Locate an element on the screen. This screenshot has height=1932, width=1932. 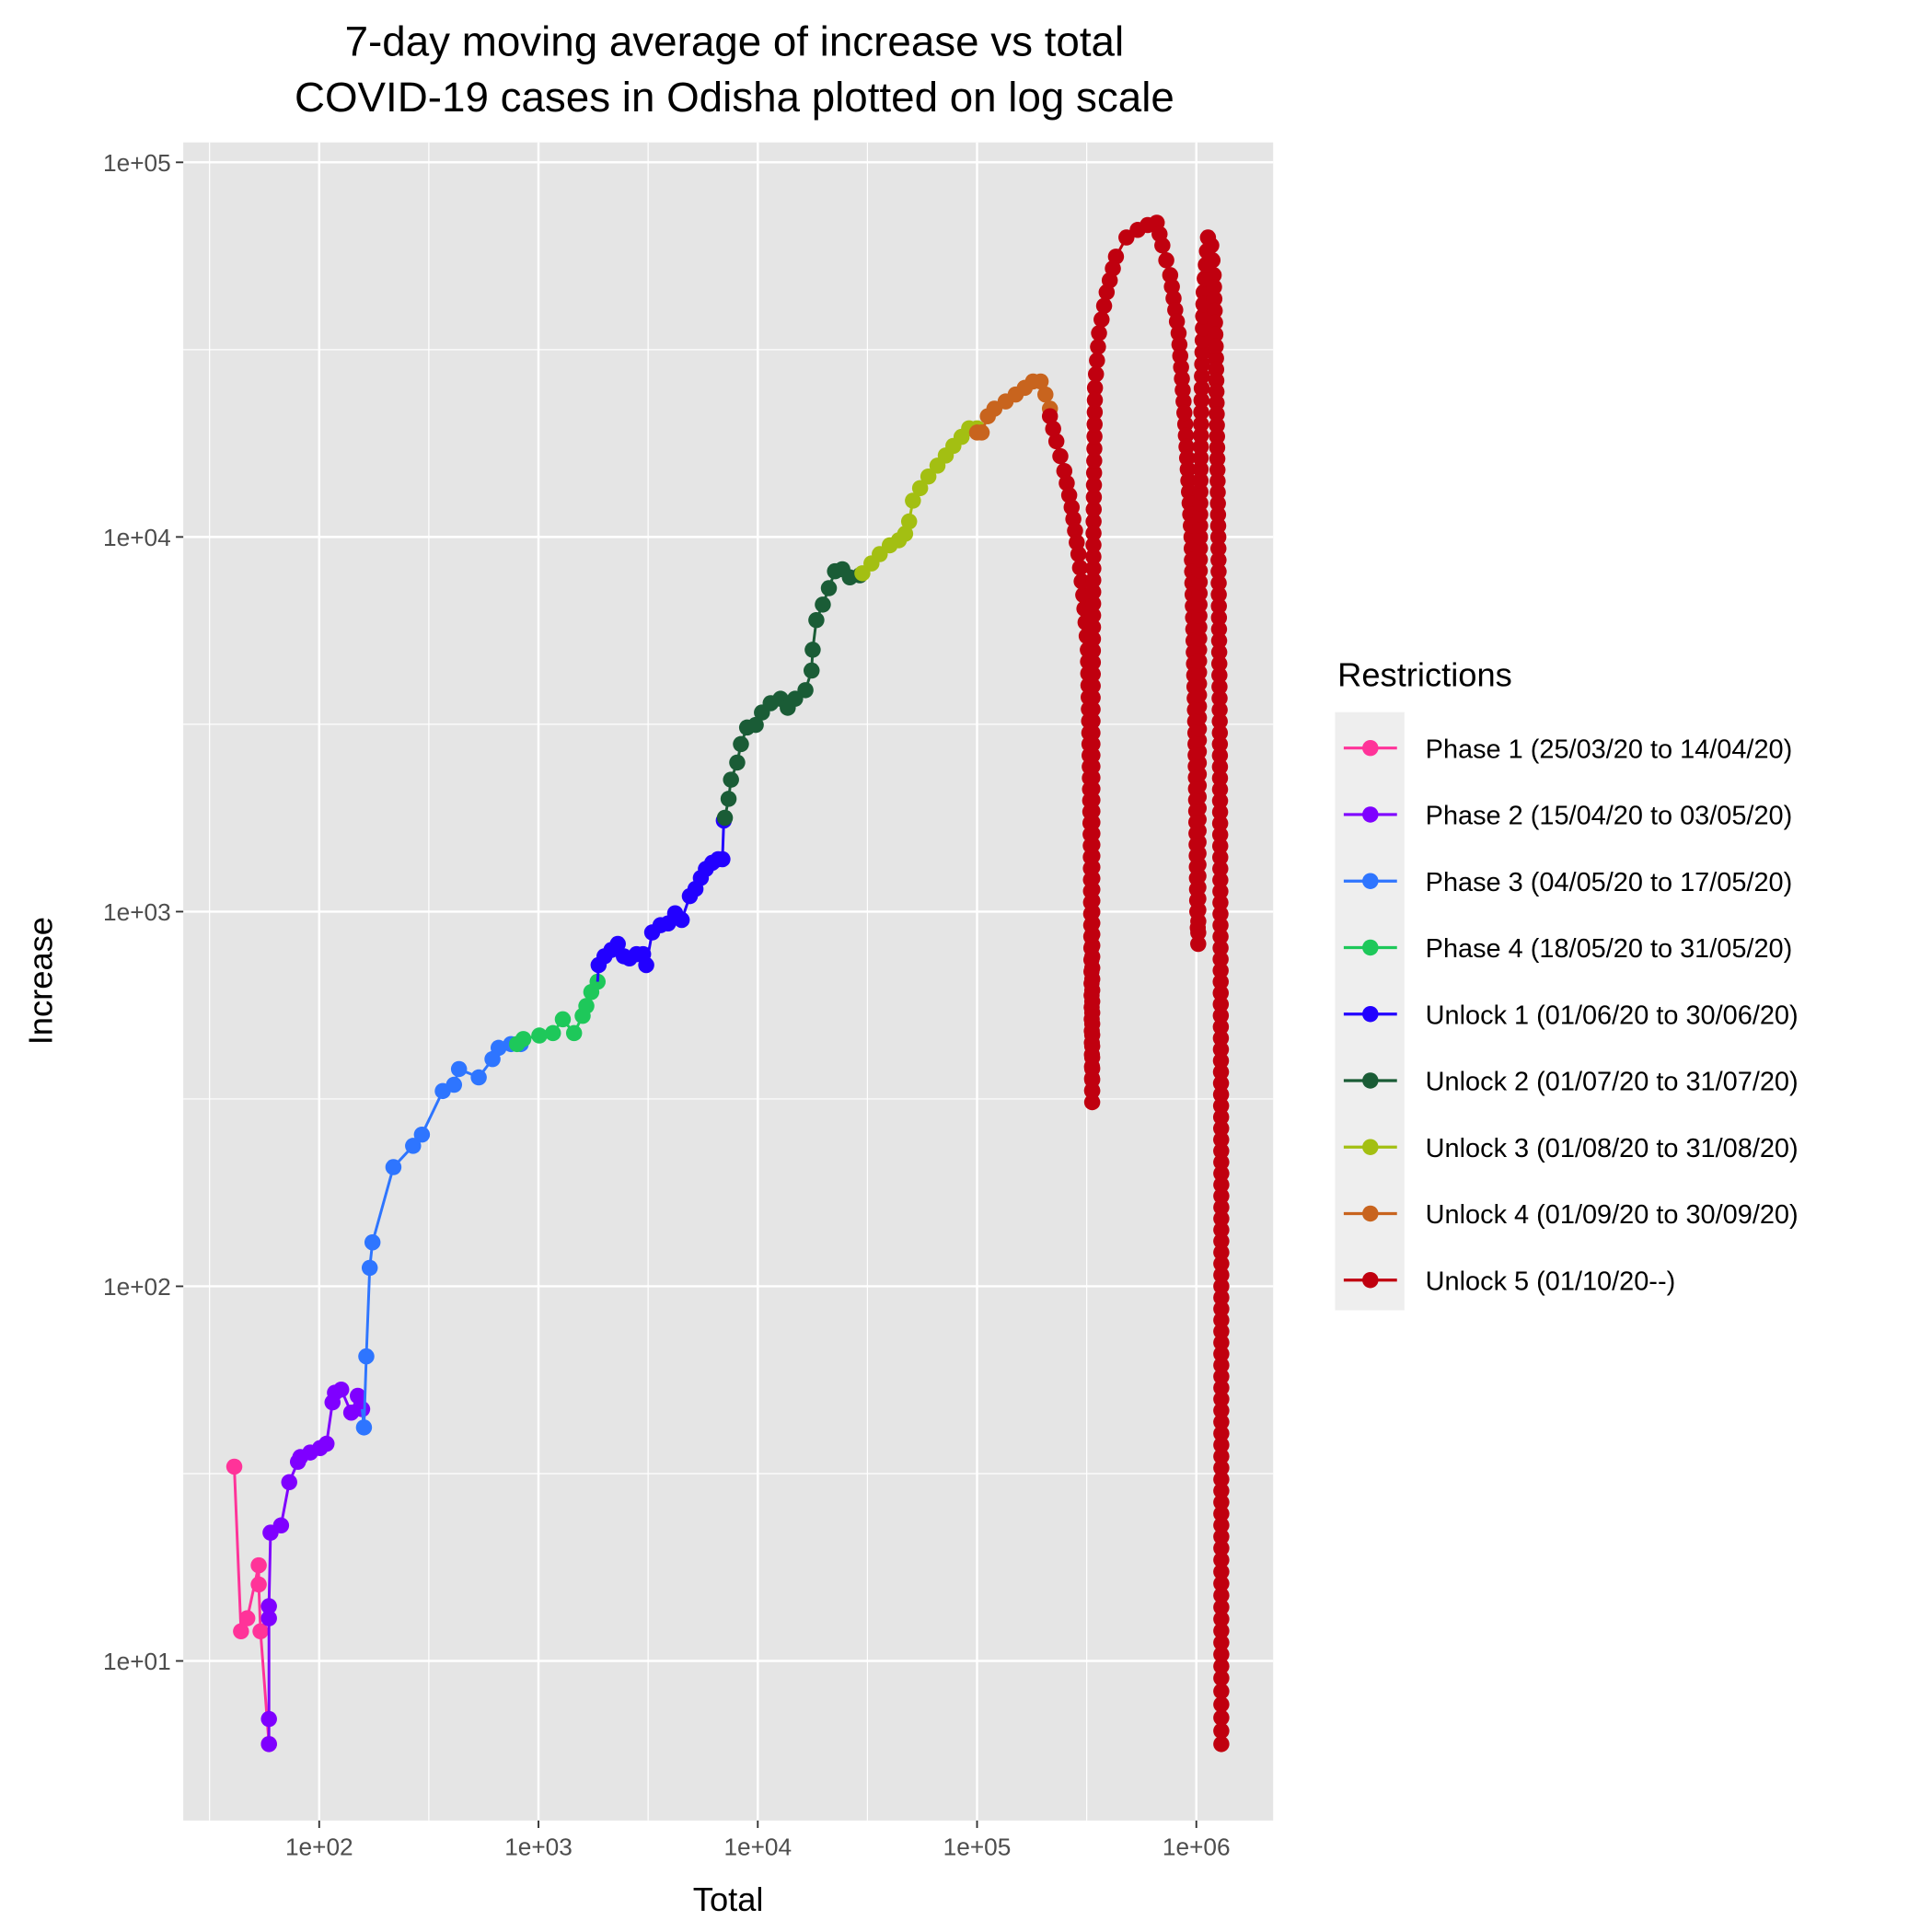
x-tick-label: 1e+03 is located at coordinates (539, 1848).